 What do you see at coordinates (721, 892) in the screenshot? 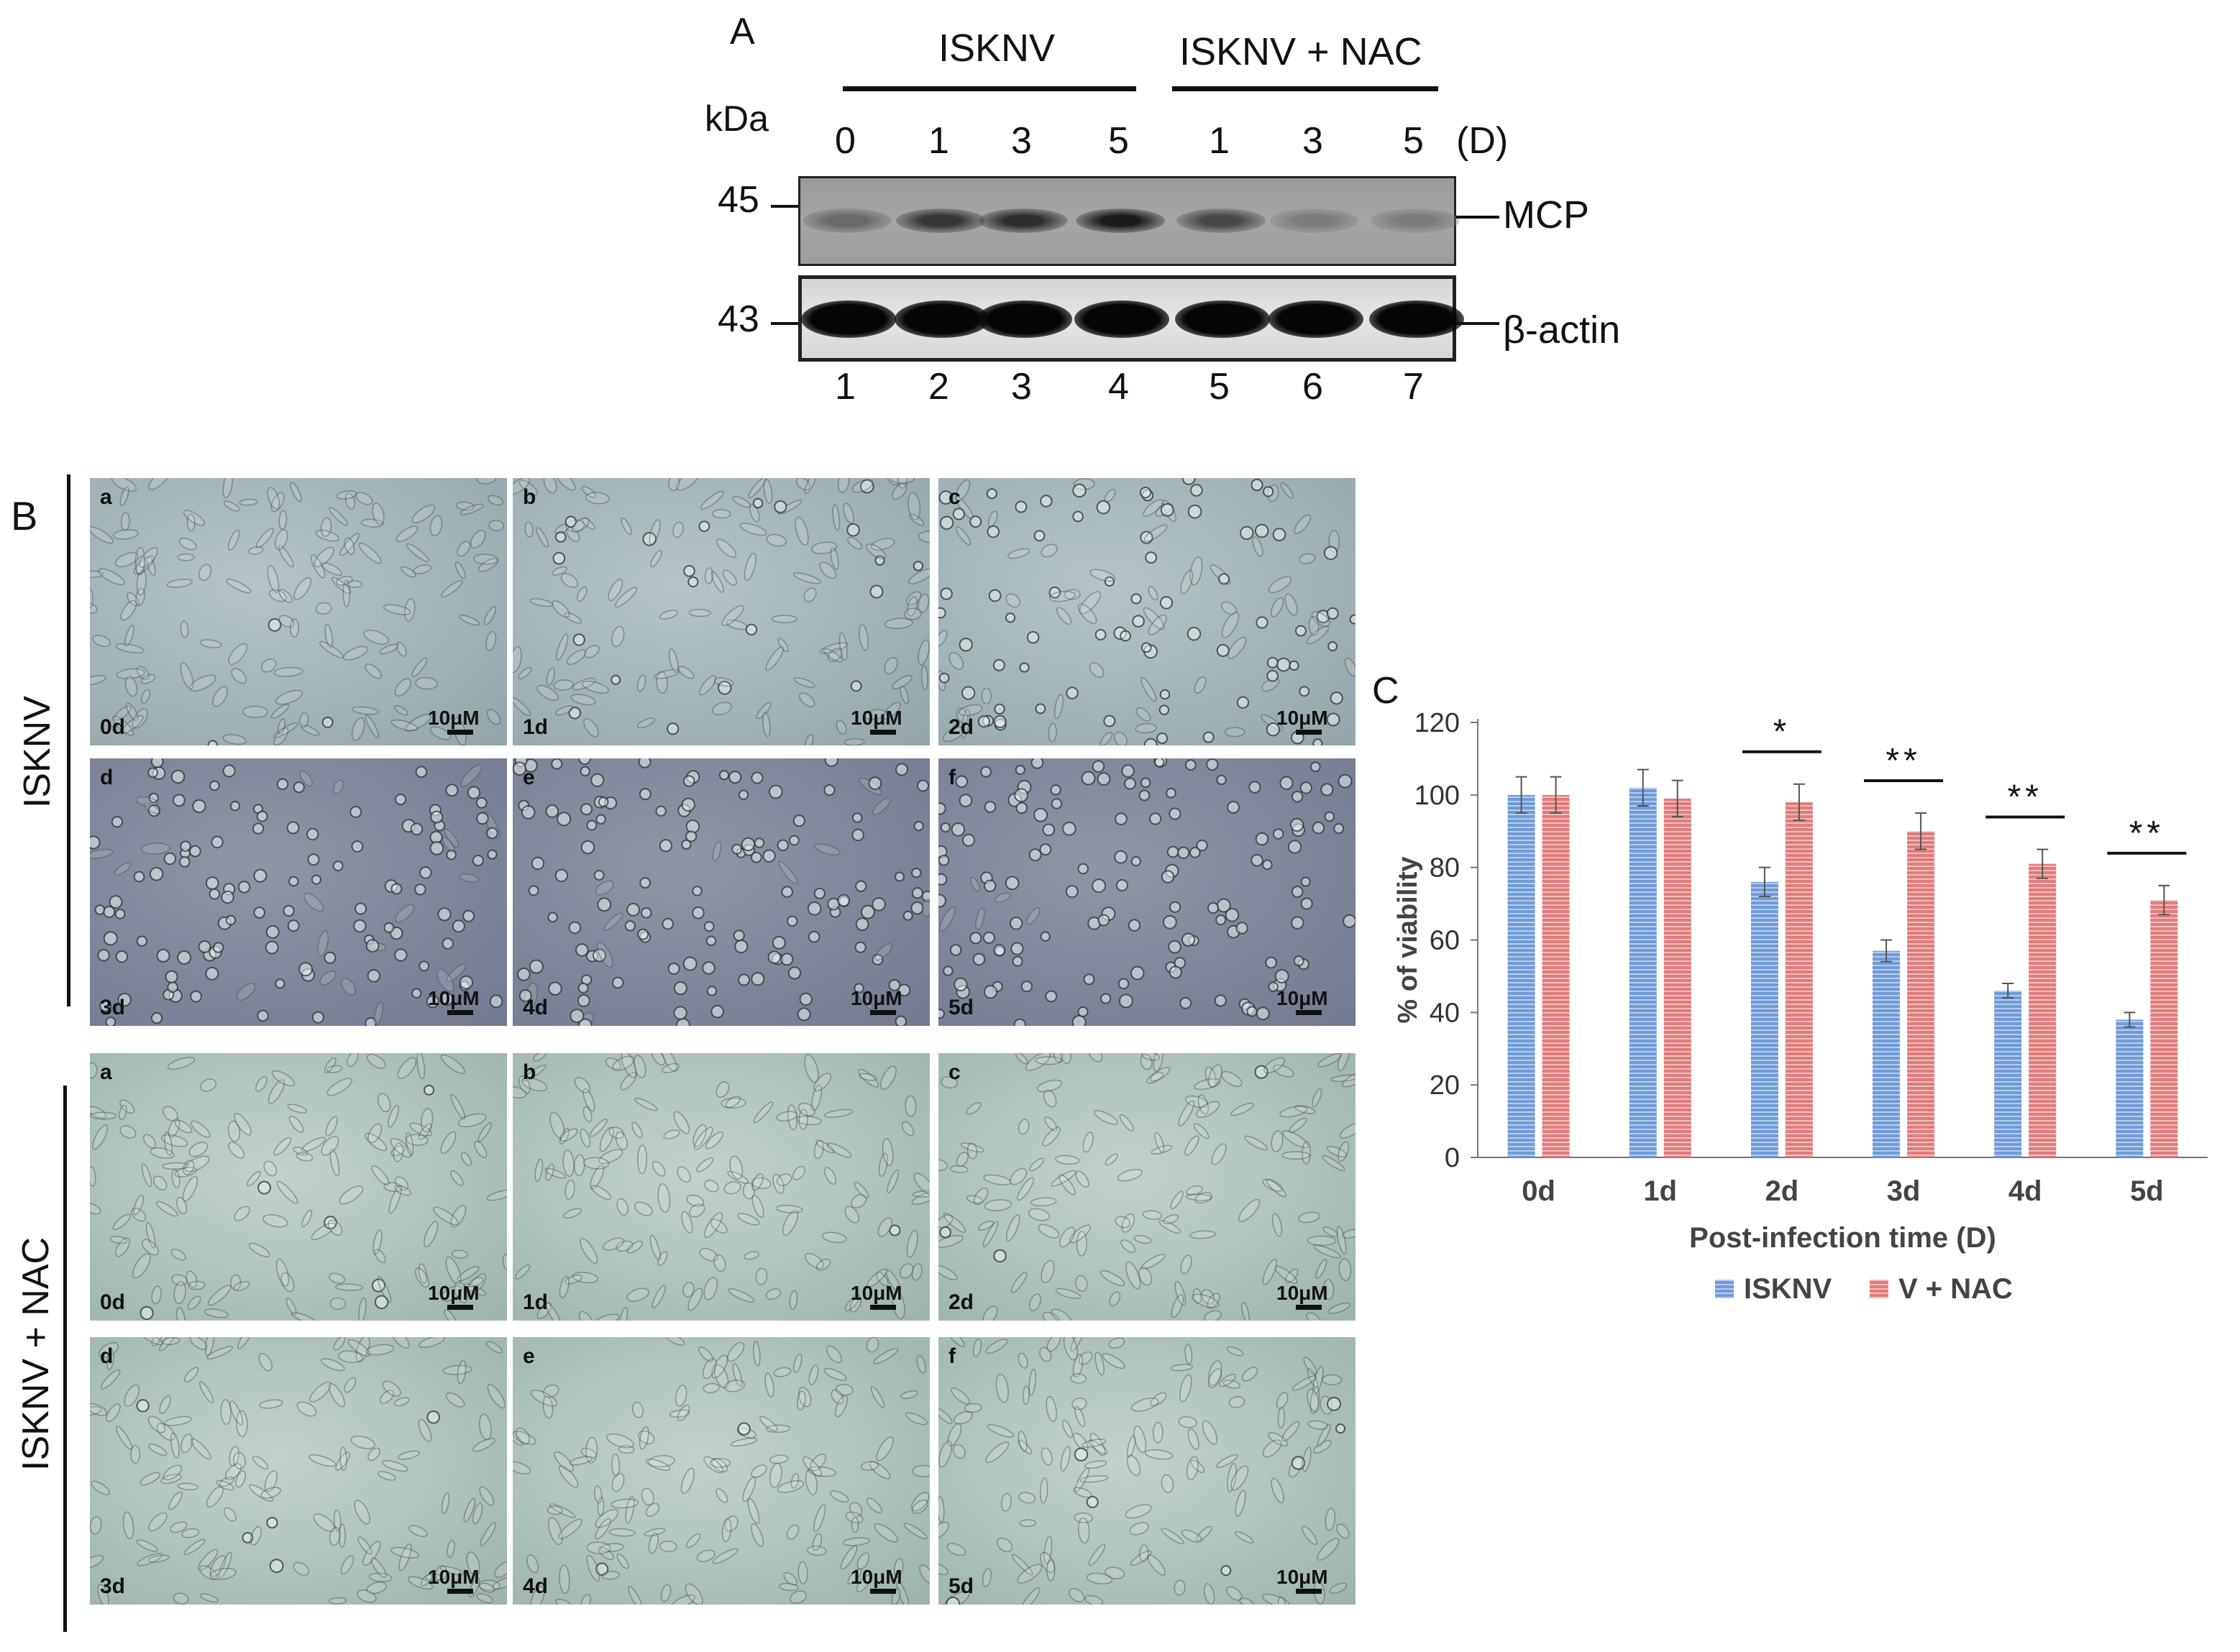
I see `micrograph-isknv-e: e 4d 10μM` at bounding box center [721, 892].